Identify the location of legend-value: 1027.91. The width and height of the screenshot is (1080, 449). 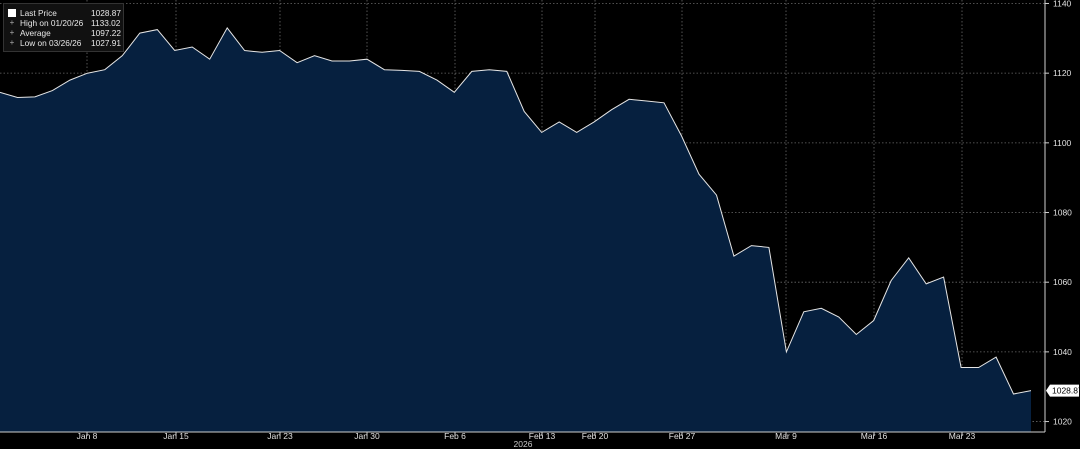
(106, 43).